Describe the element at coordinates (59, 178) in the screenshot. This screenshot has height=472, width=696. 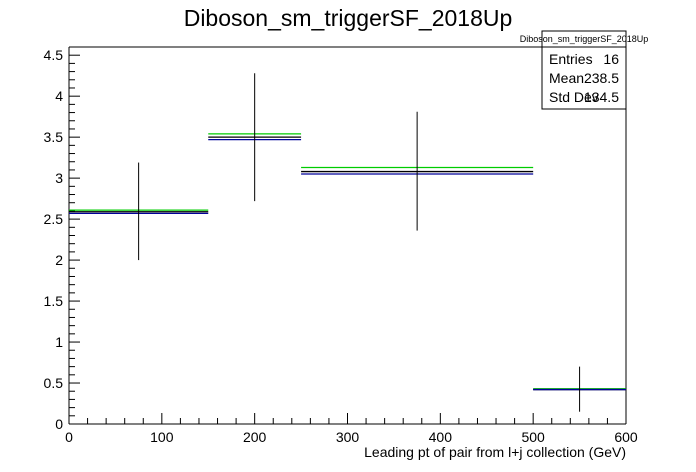
I see `y-tick-label: 3` at that location.